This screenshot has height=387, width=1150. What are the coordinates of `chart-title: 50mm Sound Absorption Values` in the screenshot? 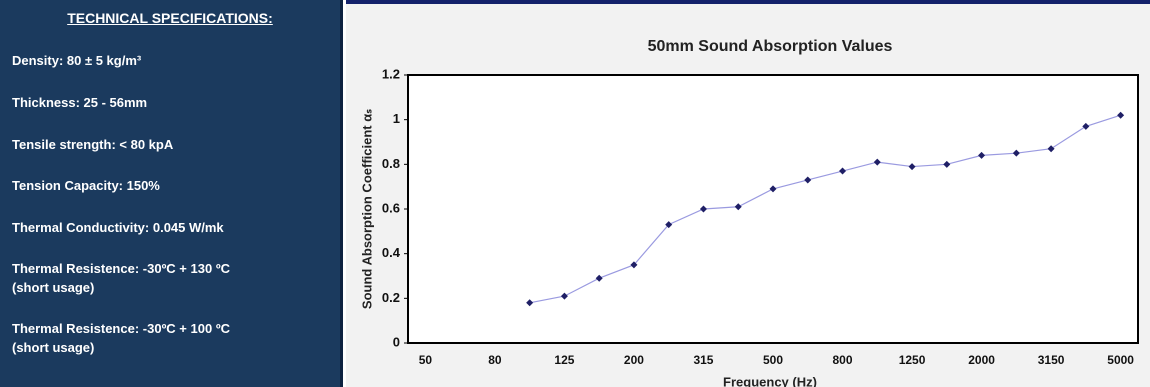 It's located at (770, 46).